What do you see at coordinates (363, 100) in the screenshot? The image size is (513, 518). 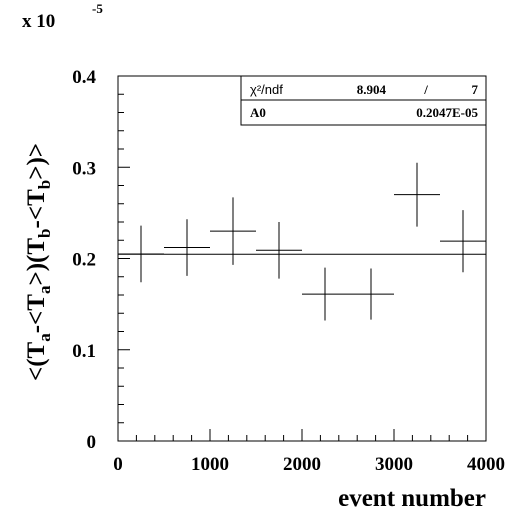 I see `stats-box: χ²/ndf 8.904 / 7 A0 0.2047E-05` at bounding box center [363, 100].